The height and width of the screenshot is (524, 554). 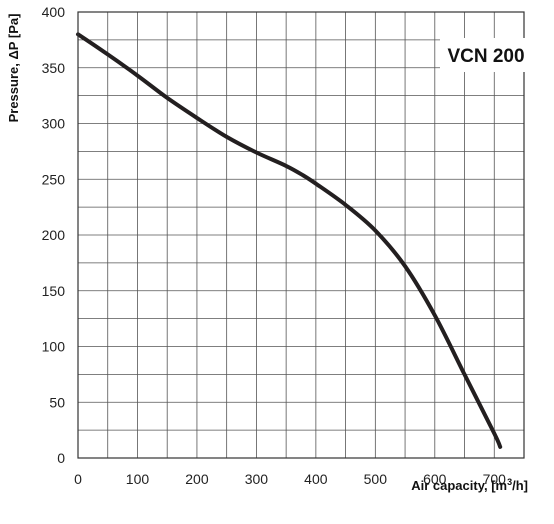 I want to click on x-tick-label: 600, so click(x=435, y=479).